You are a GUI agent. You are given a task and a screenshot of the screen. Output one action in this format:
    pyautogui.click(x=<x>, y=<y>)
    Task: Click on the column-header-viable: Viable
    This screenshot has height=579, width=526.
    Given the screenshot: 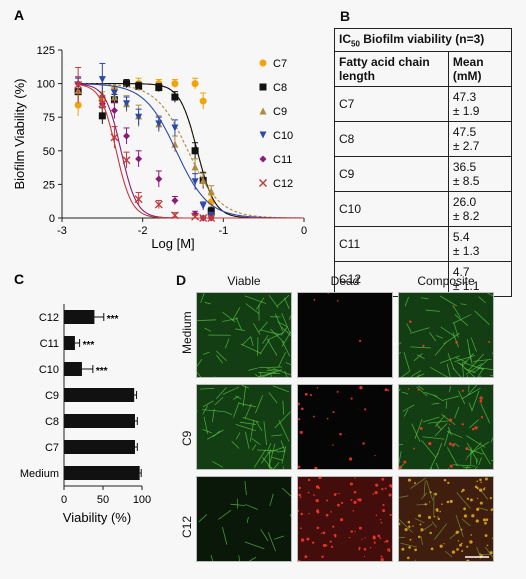 What is the action you would take?
    pyautogui.click(x=244, y=281)
    